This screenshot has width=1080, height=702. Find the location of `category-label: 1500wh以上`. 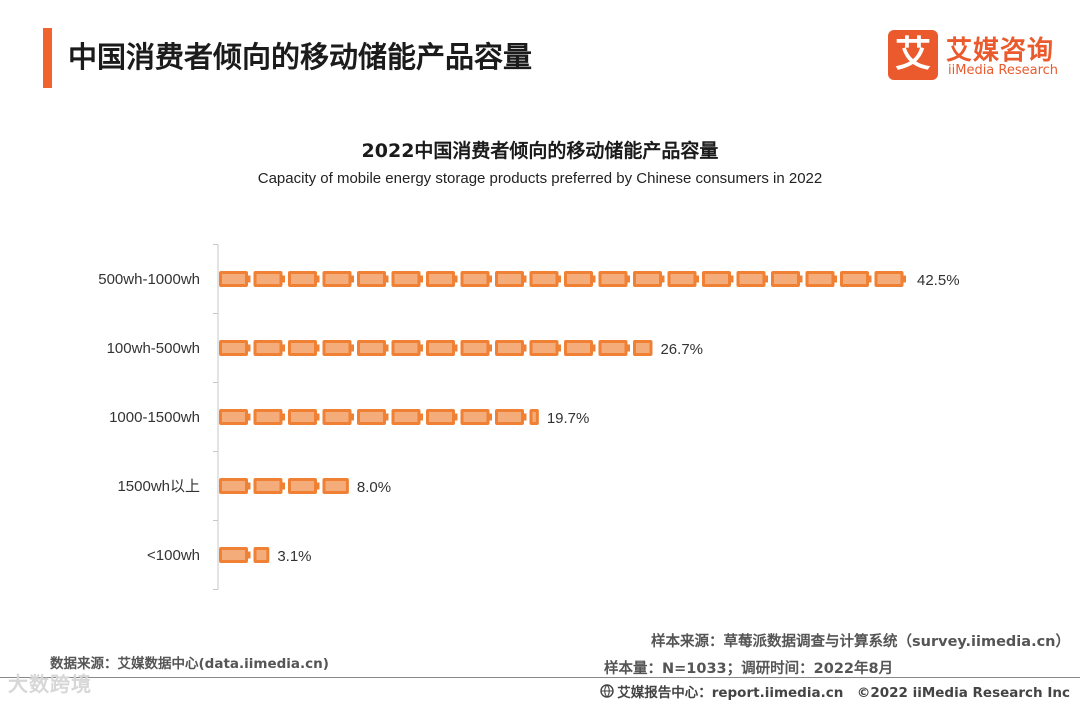

category-label: 1500wh以上 is located at coordinates (158, 486).